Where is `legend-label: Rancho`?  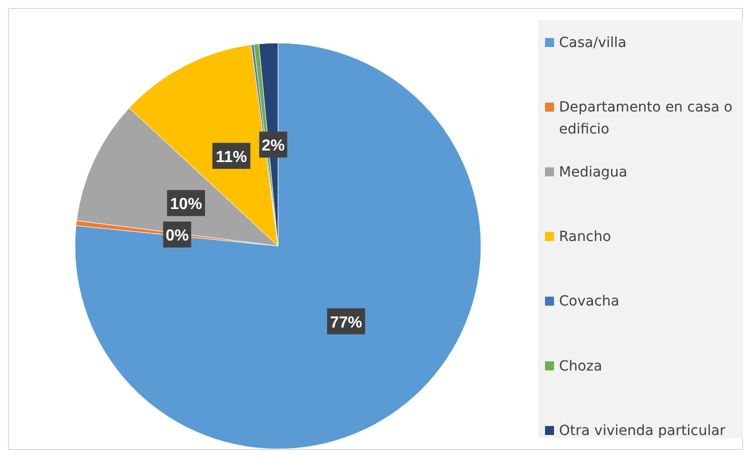
legend-label: Rancho is located at coordinates (585, 237).